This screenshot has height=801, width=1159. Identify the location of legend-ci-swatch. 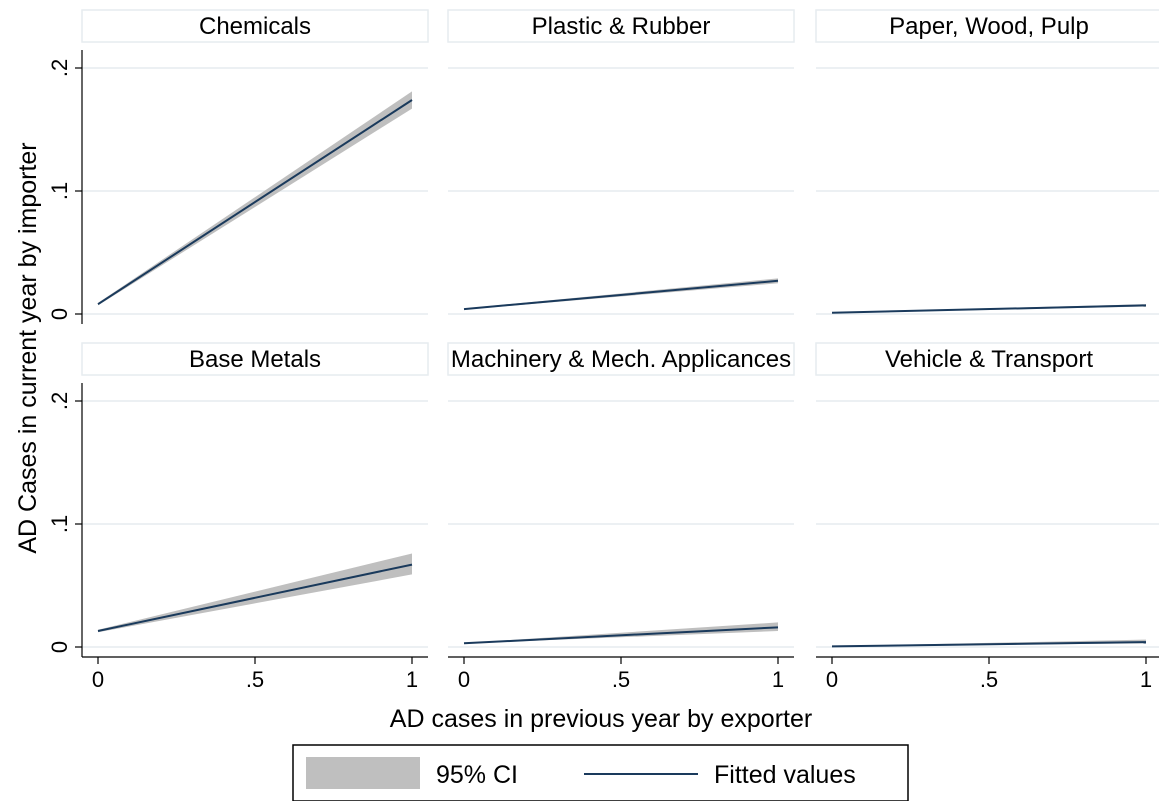
(363, 773).